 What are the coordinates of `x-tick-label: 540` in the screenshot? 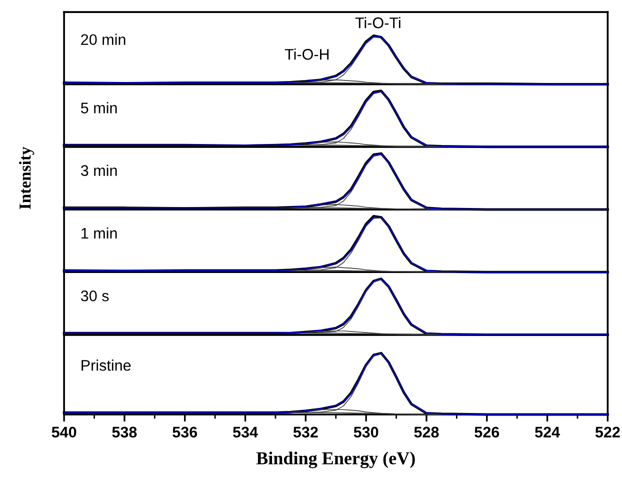 It's located at (64, 432).